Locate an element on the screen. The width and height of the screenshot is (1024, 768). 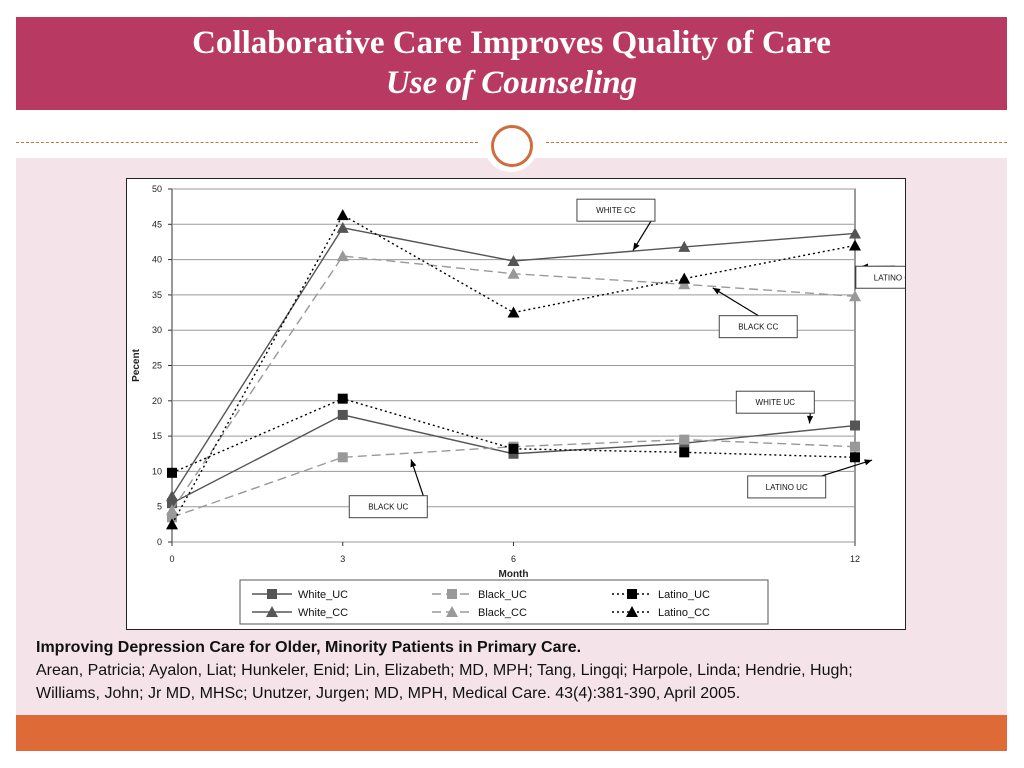
legend is located at coordinates (504, 602).